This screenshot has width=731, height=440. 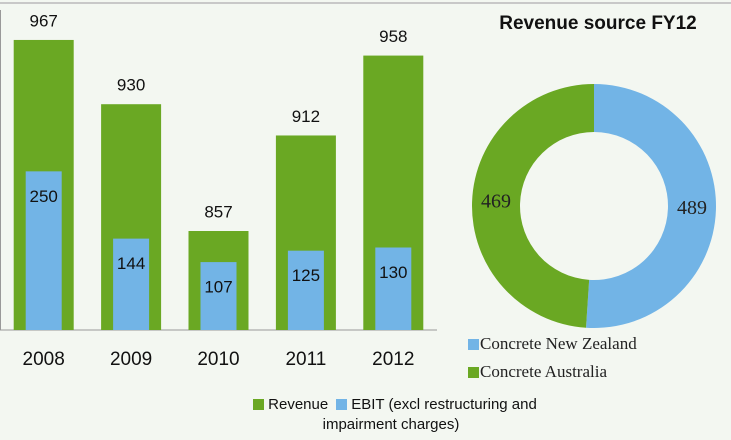 I want to click on data-label: 125, so click(x=306, y=275).